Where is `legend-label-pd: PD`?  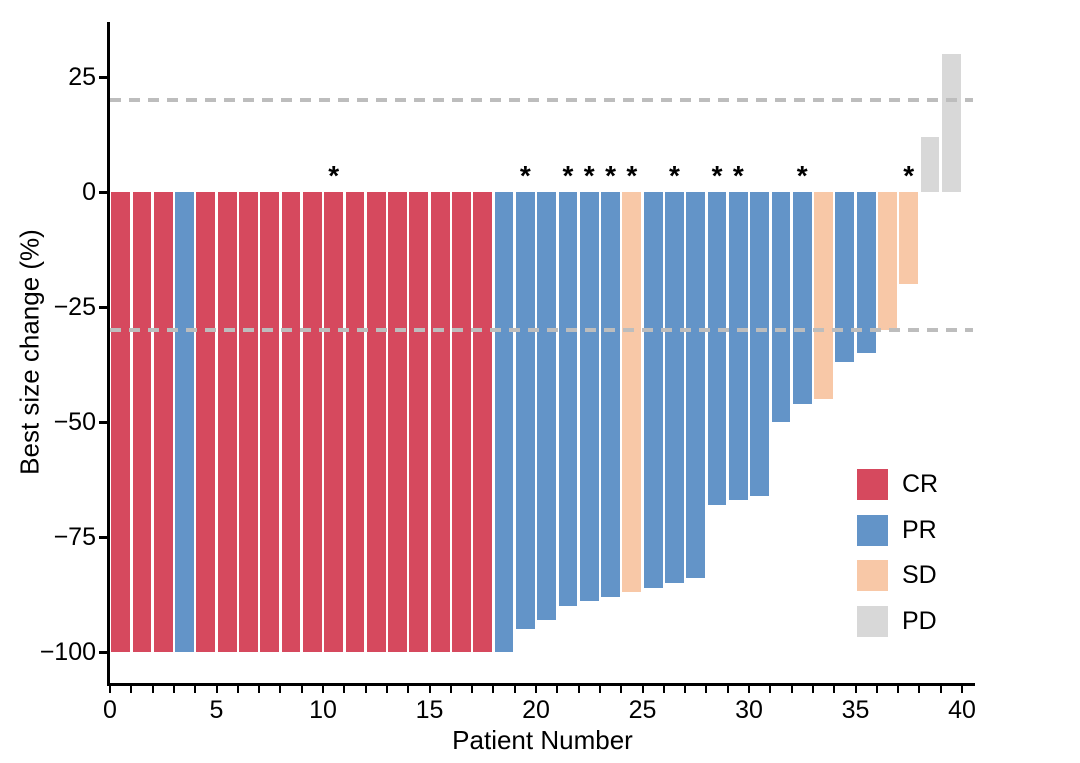 legend-label-pd: PD is located at coordinates (919, 621).